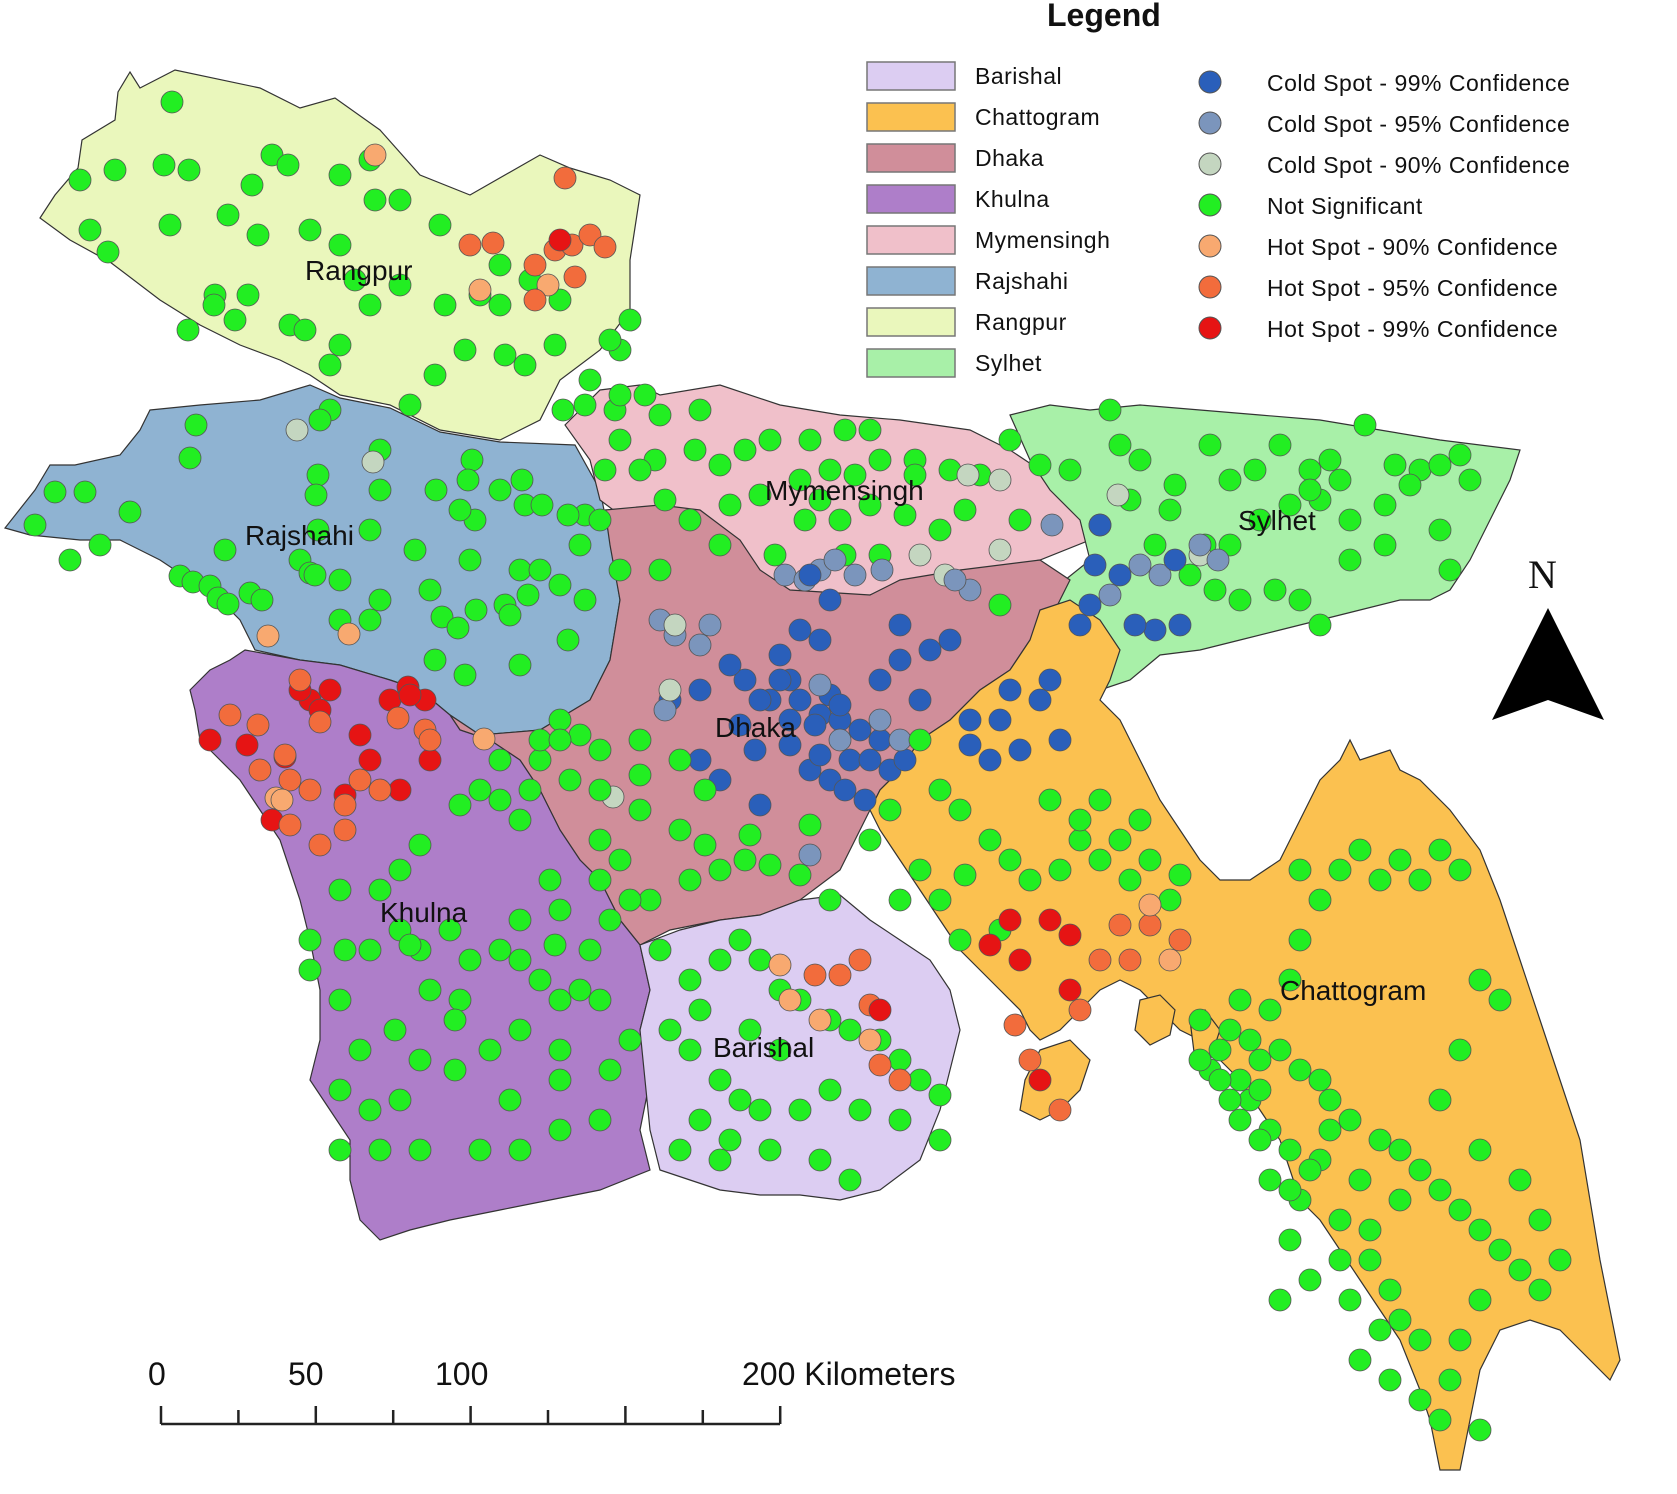 This screenshot has height=1494, width=1677. Describe the element at coordinates (763, 1047) in the screenshot. I see `label-barishal: Barishal` at that location.